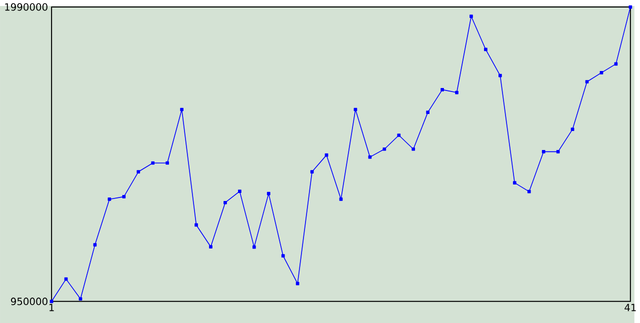 Image resolution: width=640 pixels, height=323 pixels. Describe the element at coordinates (26, 7) in the screenshot. I see `y-tick-label: 1990000` at that location.